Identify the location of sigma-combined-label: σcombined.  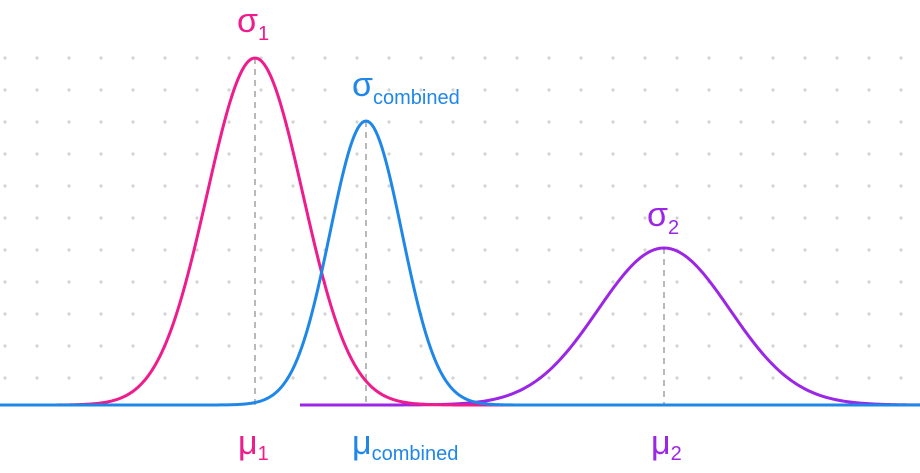
(406, 87).